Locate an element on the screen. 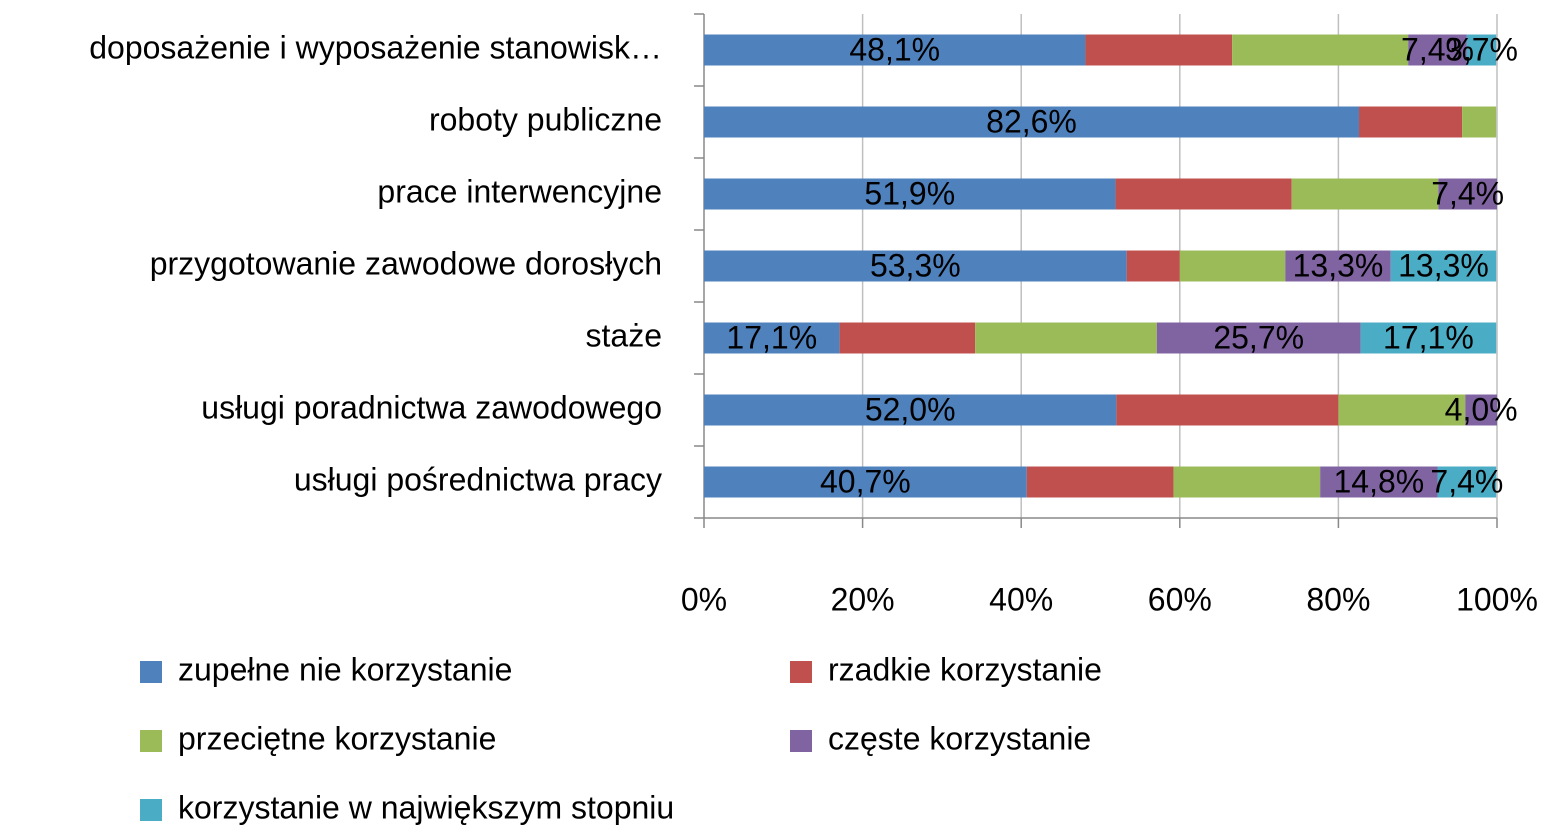  data-label: 3,7% is located at coordinates (1481, 49).